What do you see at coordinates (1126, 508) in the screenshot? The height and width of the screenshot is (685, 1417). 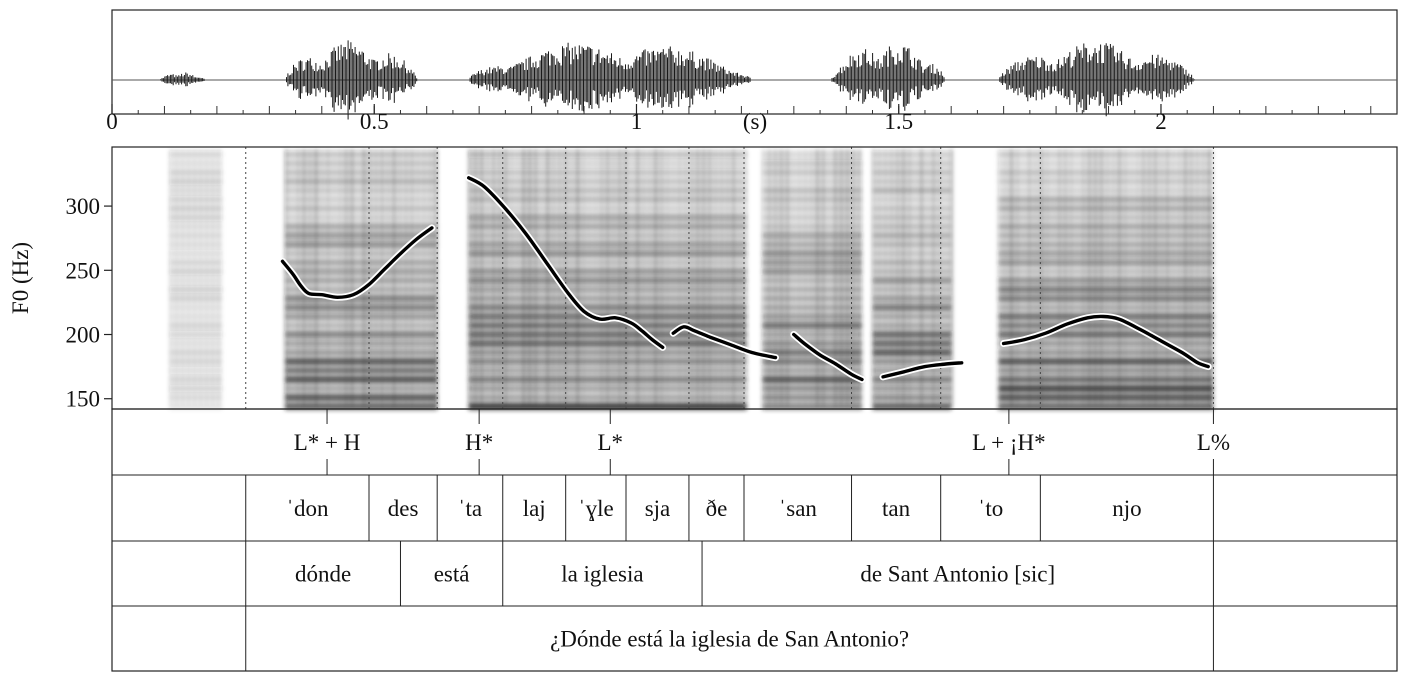 I see `syllable-label: njo` at bounding box center [1126, 508].